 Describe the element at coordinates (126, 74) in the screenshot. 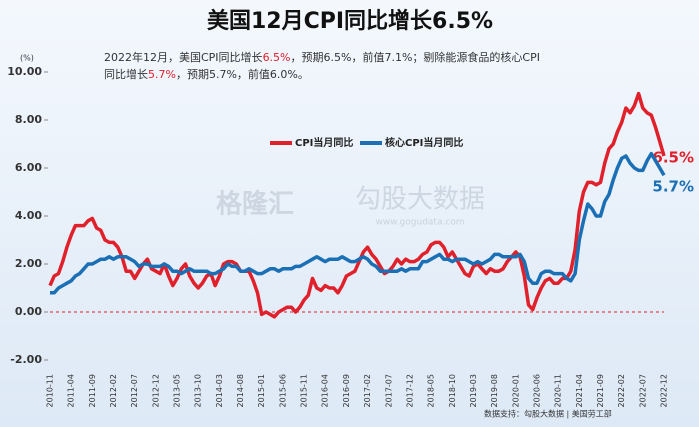

I see `annotation-part: 同比增长` at that location.